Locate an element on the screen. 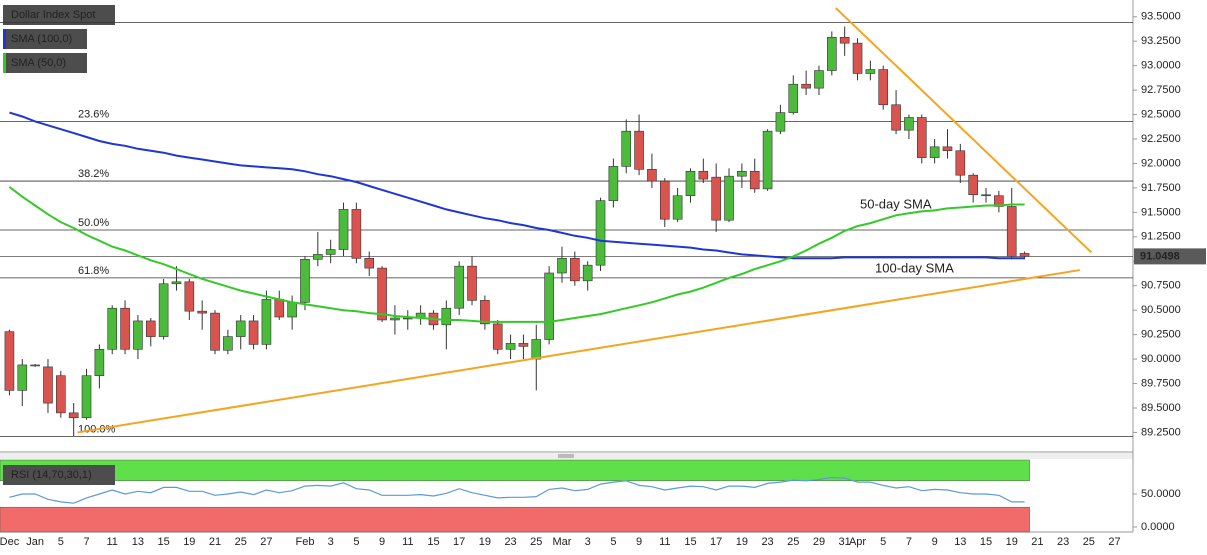 Image resolution: width=1207 pixels, height=555 pixels. trendline is located at coordinates (963, 130).